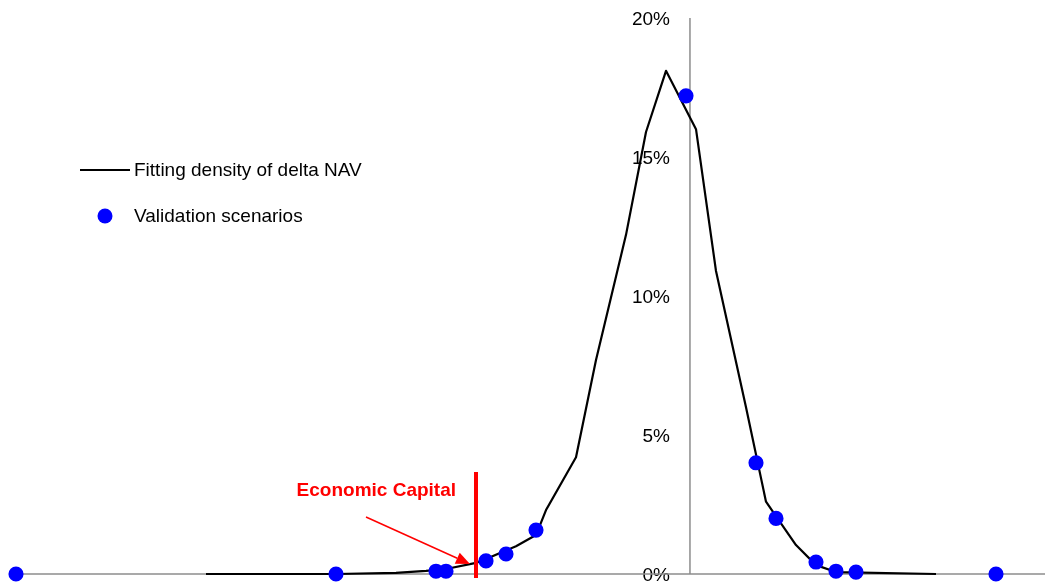  I want to click on legend-label: Fitting density of delta NAV, so click(248, 169).